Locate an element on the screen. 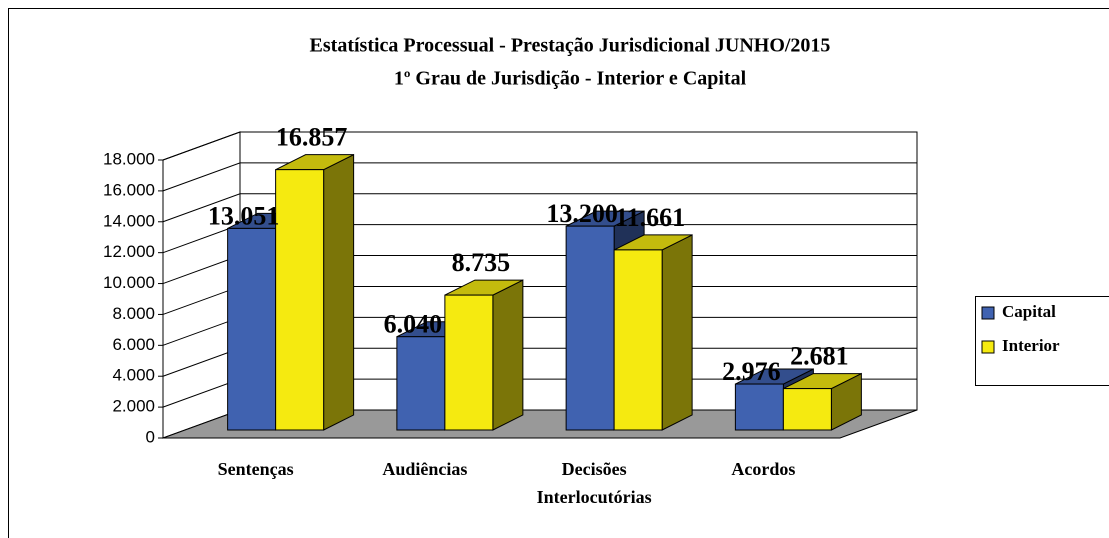 This screenshot has height=538, width=1109. data-label: 16.857 is located at coordinates (312, 137).